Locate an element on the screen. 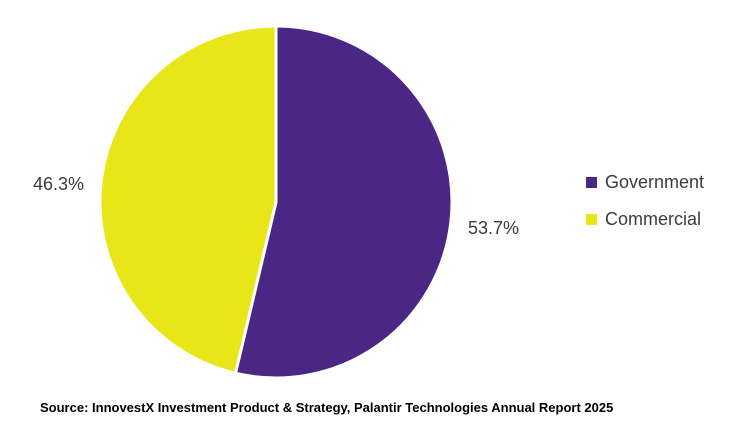  slice-label-government: 53.7% is located at coordinates (493, 228).